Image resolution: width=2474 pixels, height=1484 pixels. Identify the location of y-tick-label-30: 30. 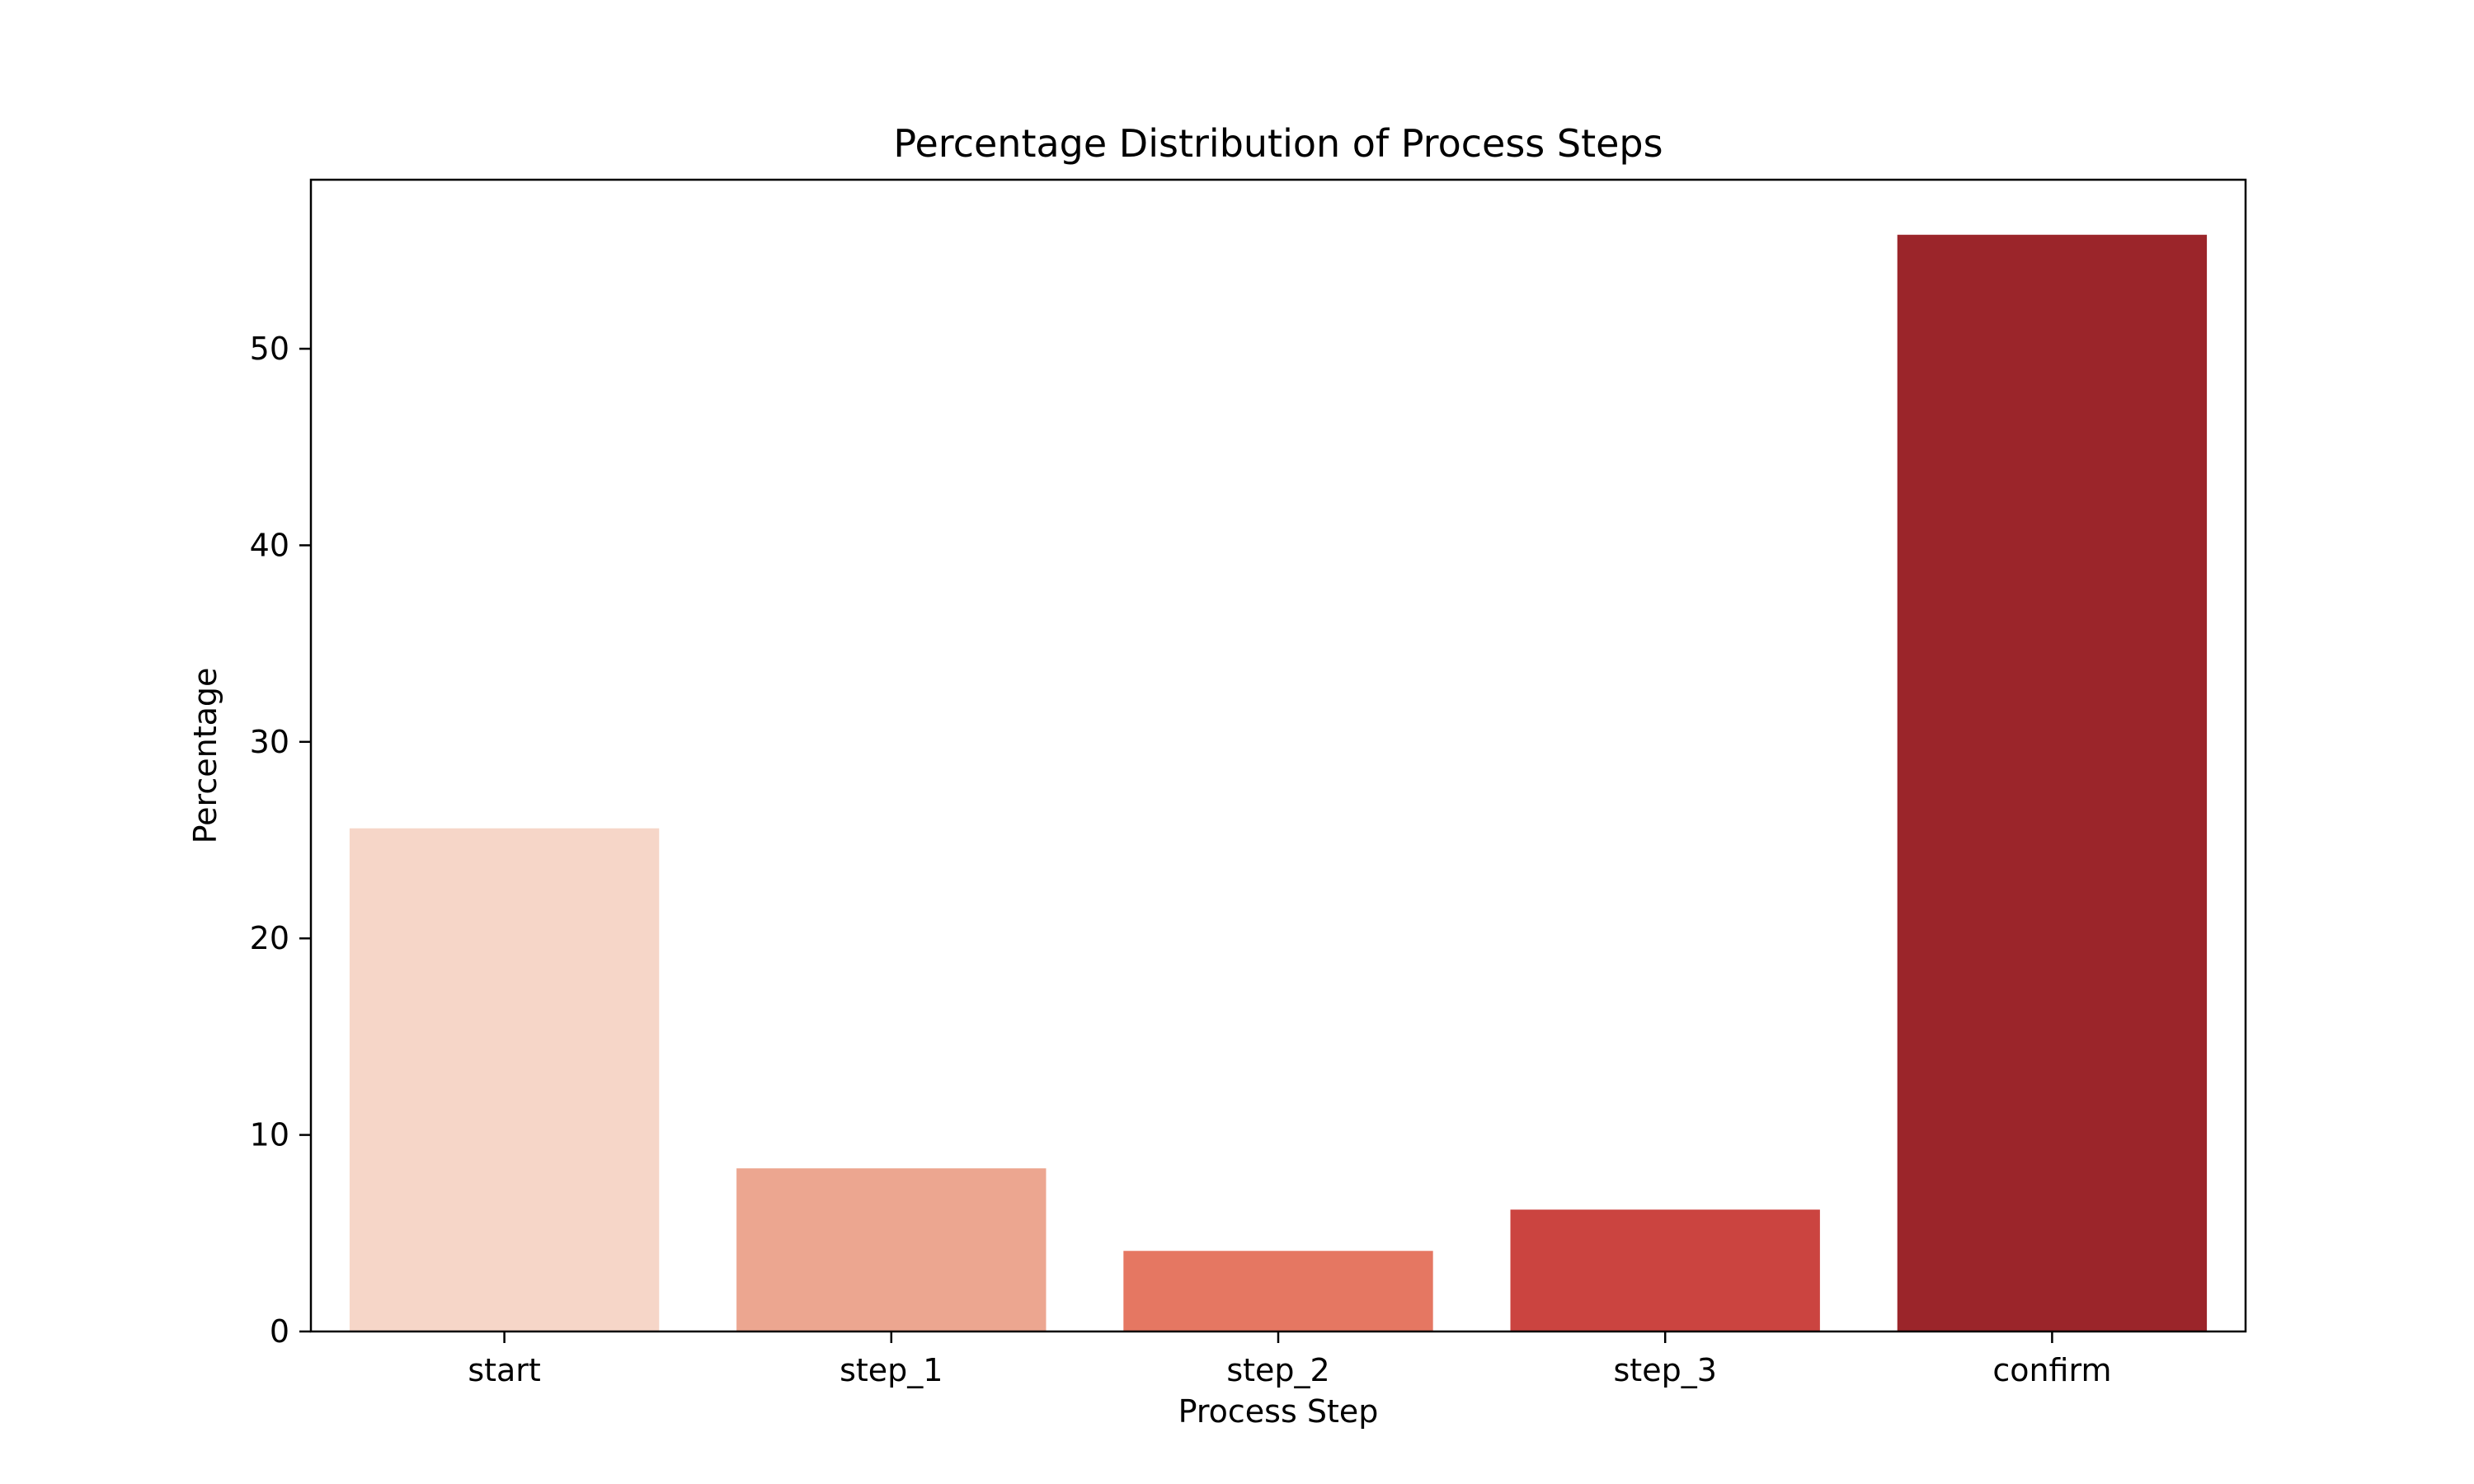
(269, 742).